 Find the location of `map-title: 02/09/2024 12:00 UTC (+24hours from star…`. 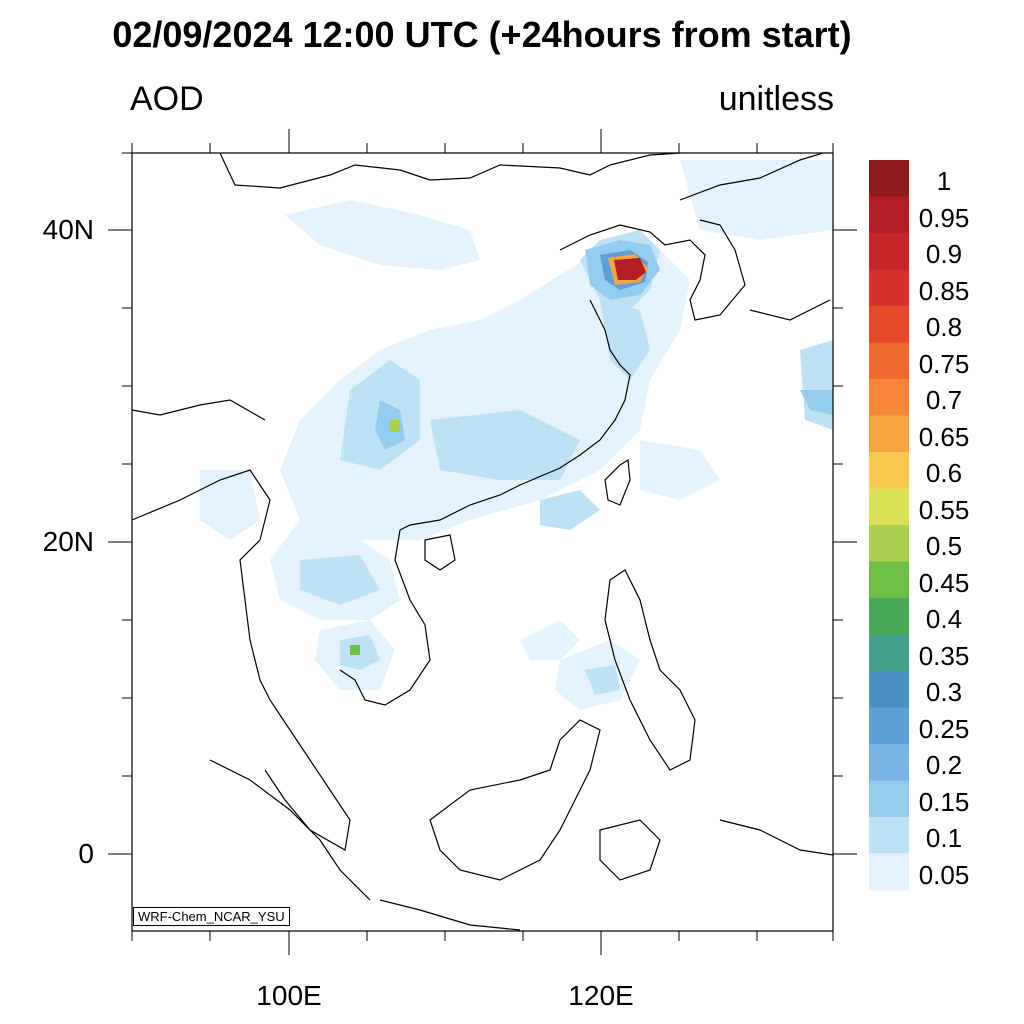

map-title: 02/09/2024 12:00 UTC (+24hours from star… is located at coordinates (482, 34).